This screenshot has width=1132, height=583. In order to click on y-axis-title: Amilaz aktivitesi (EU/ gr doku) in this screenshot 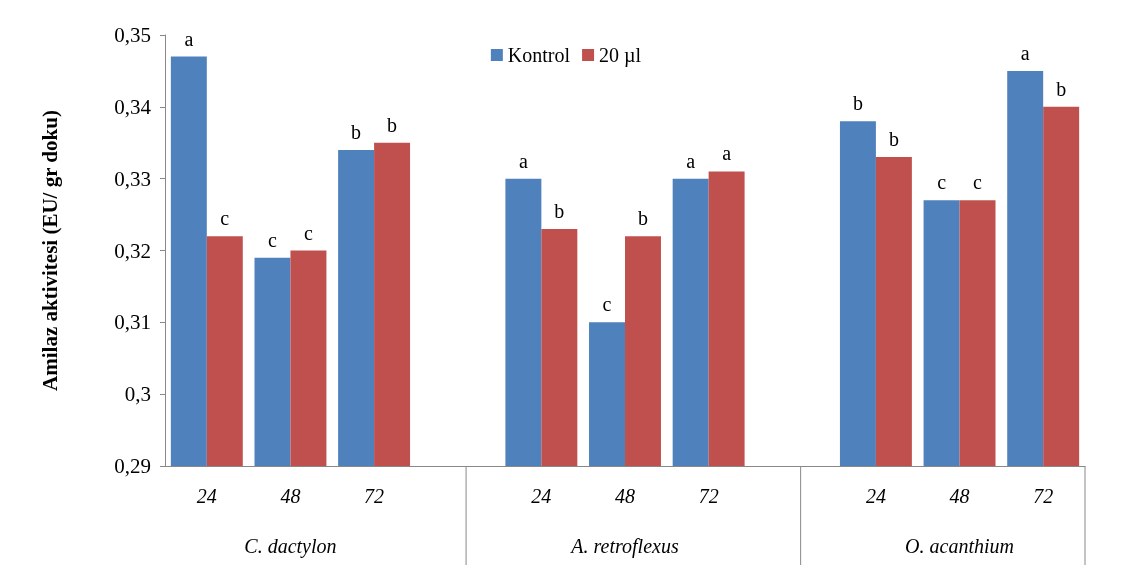, I will do `click(49, 250)`.